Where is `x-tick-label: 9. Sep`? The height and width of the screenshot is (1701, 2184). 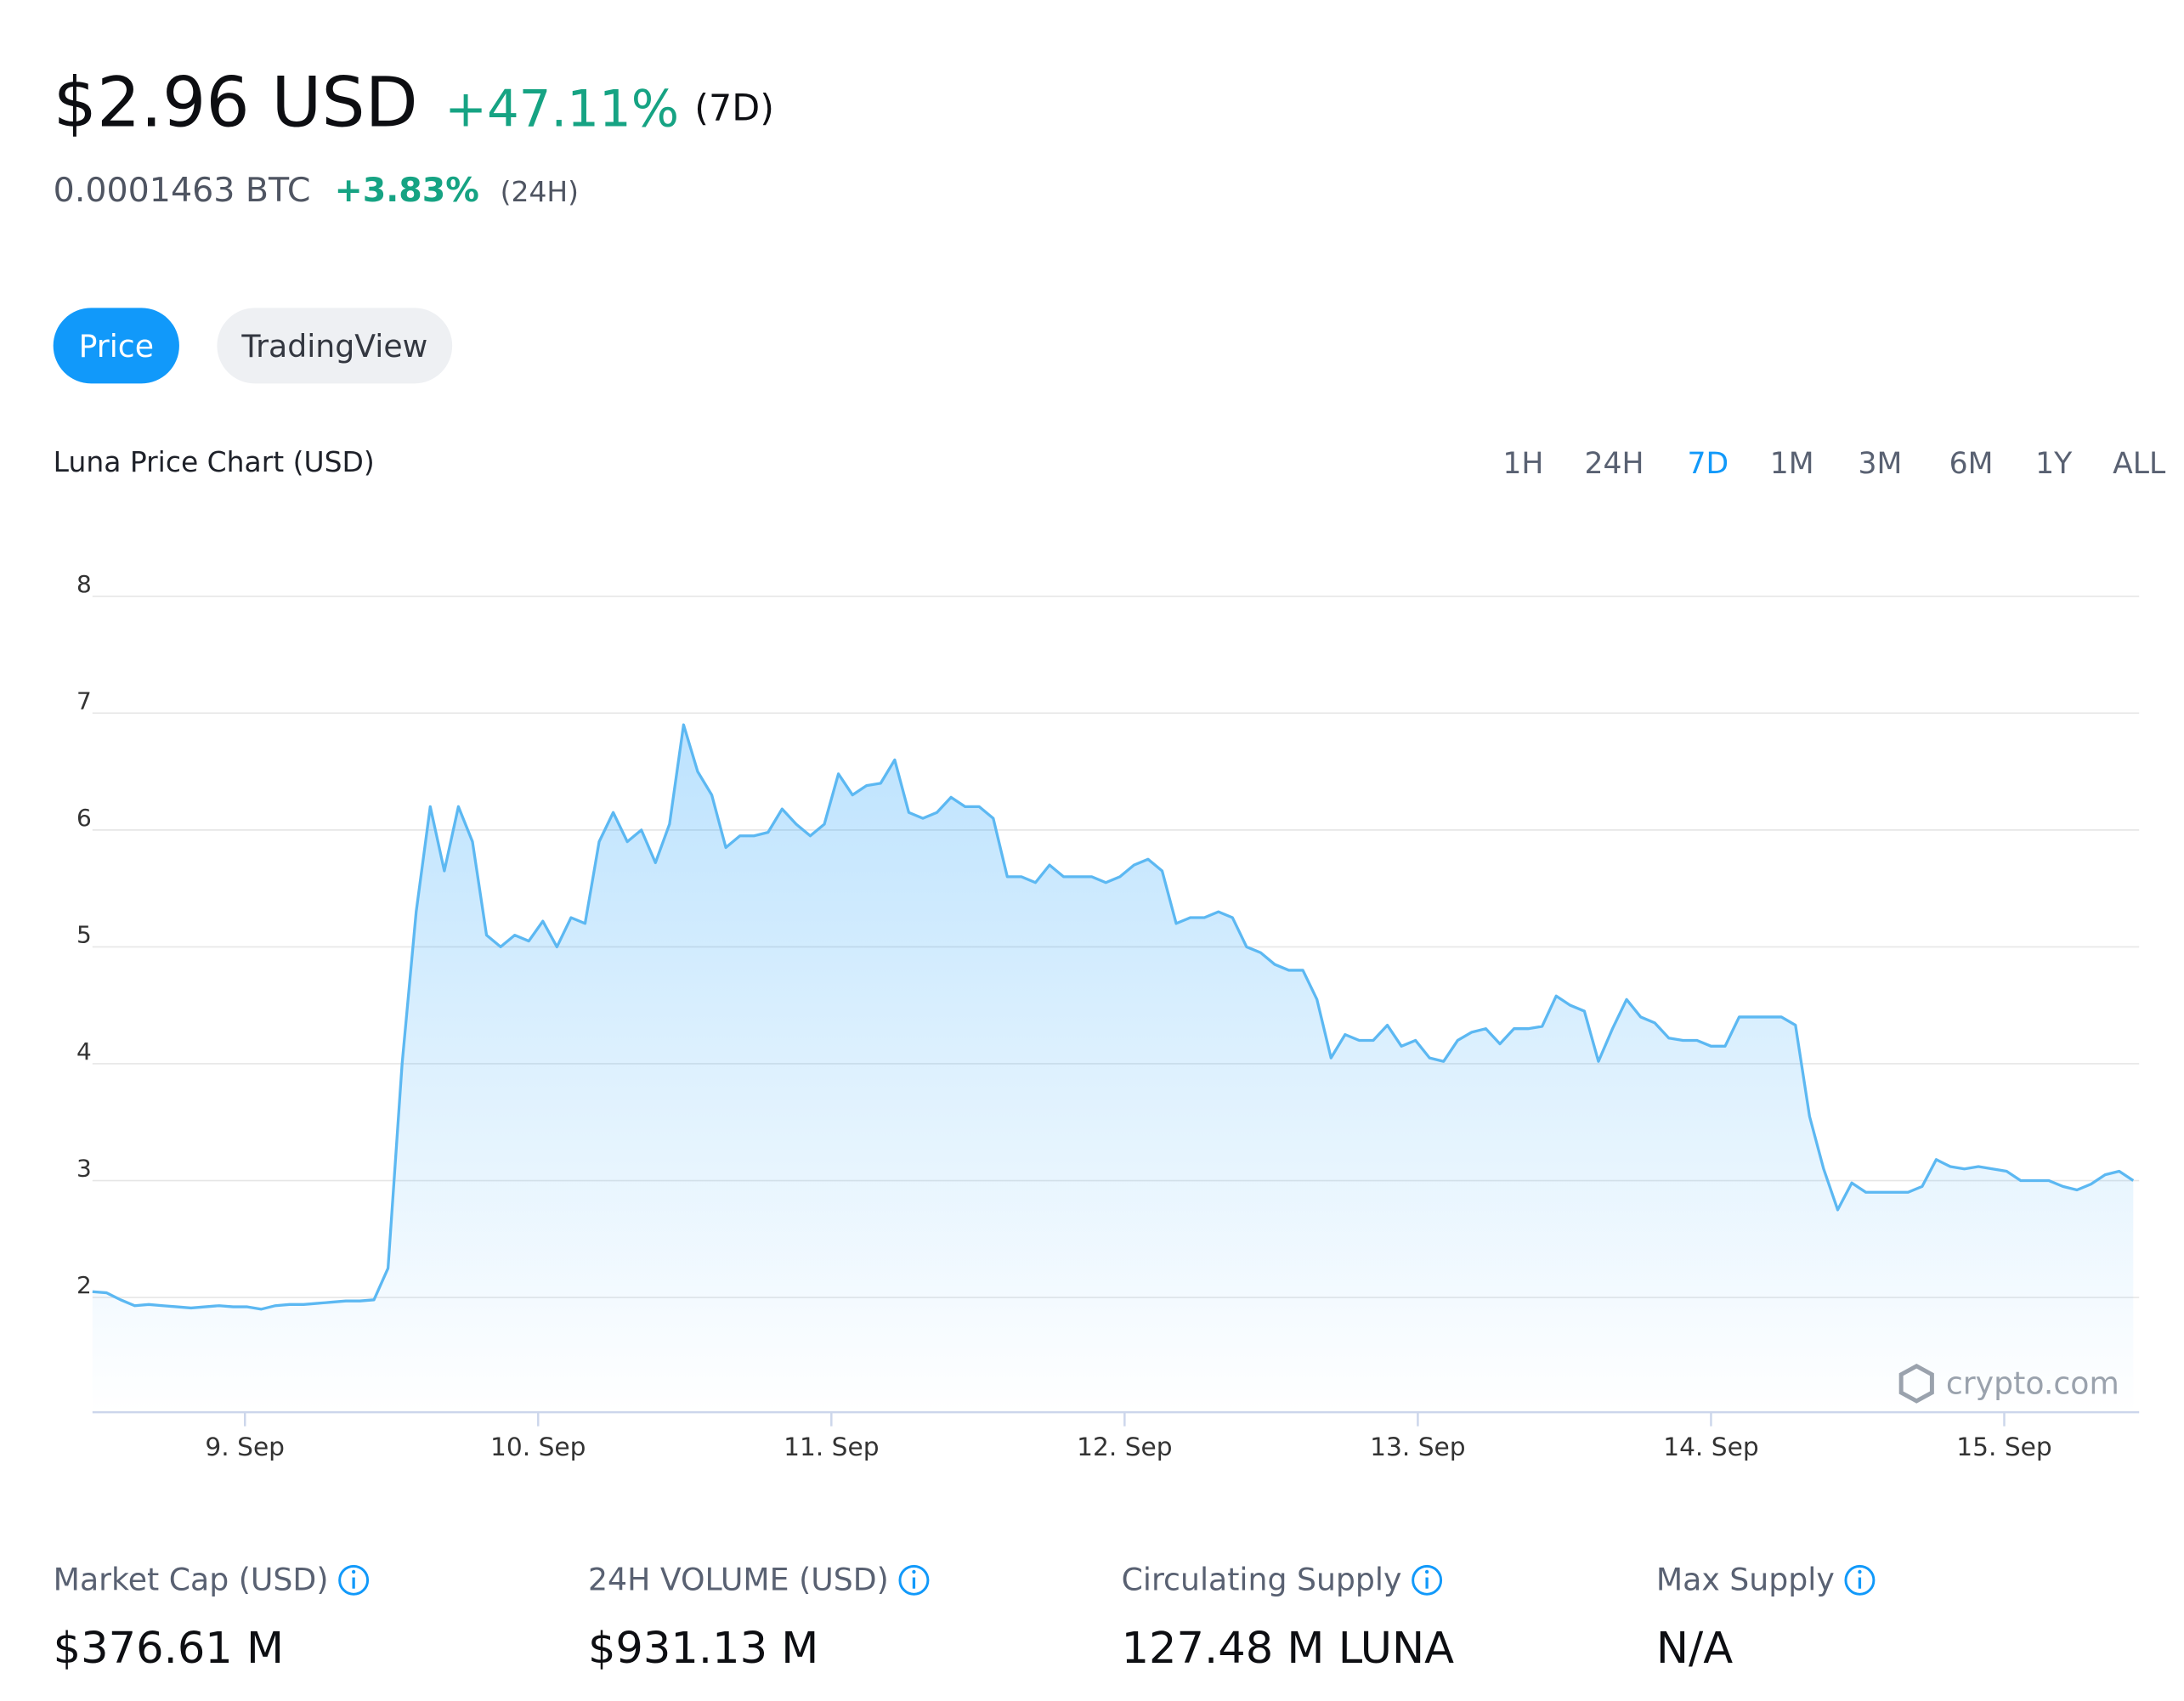
x-tick-label: 9. Sep is located at coordinates (245, 1446).